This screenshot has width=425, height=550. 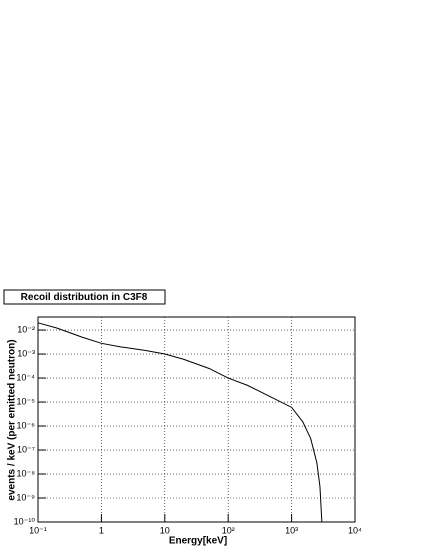 What do you see at coordinates (25, 497) in the screenshot?
I see `y-tick-label: 10⁻⁹` at bounding box center [25, 497].